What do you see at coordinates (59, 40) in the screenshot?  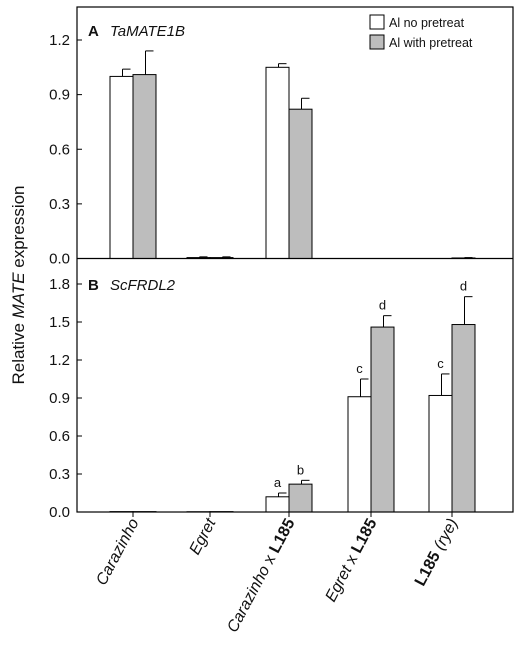 I see `y-tick-label-a: 1.2` at bounding box center [59, 40].